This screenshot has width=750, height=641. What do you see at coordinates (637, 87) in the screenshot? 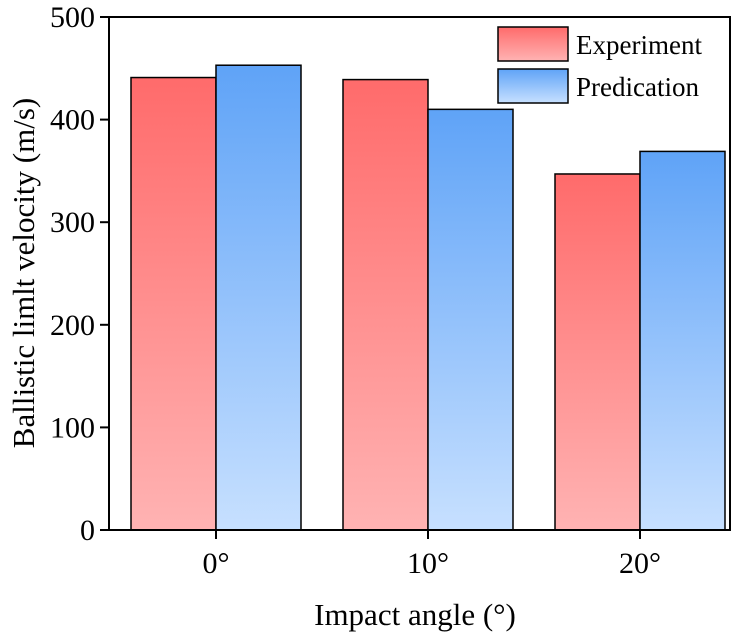
I see `legend-label-predication: Predication` at bounding box center [637, 87].